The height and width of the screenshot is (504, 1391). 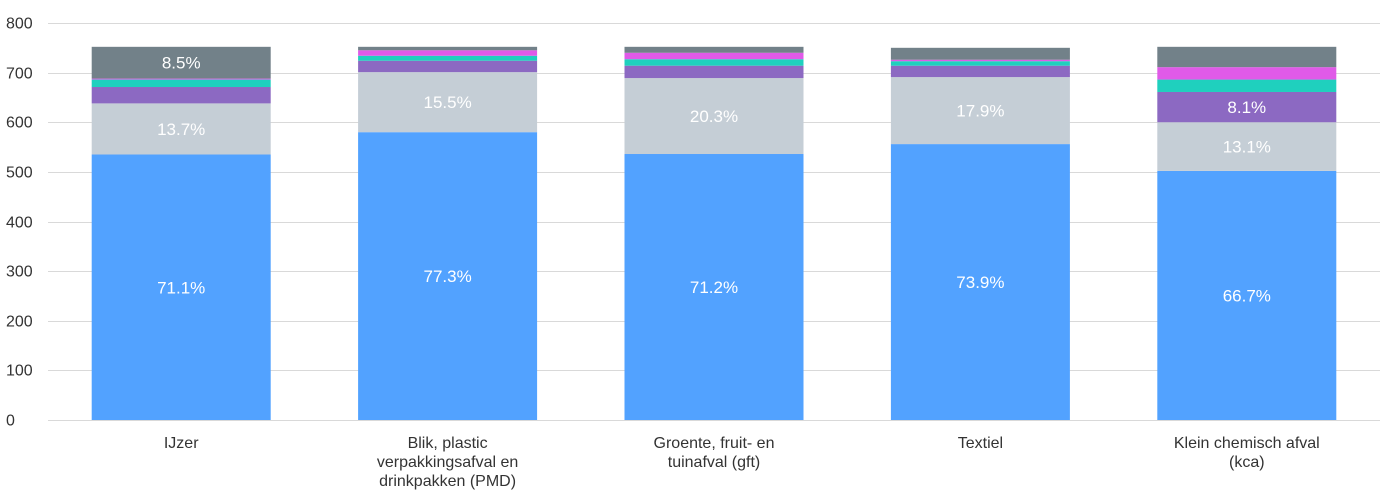 I want to click on data-label: 8.1%, so click(x=1246, y=107).